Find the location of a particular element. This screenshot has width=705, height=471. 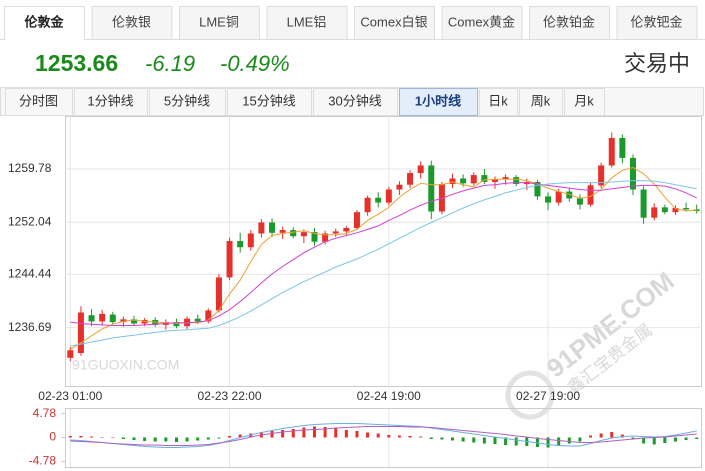

y-tick-label: 0 is located at coordinates (52, 437).